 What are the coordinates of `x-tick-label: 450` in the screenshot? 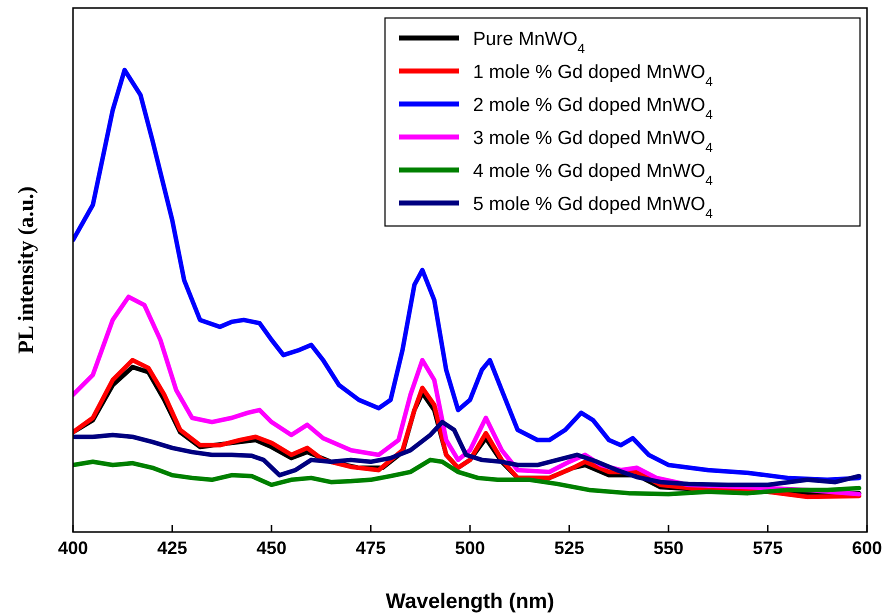 It's located at (271, 548).